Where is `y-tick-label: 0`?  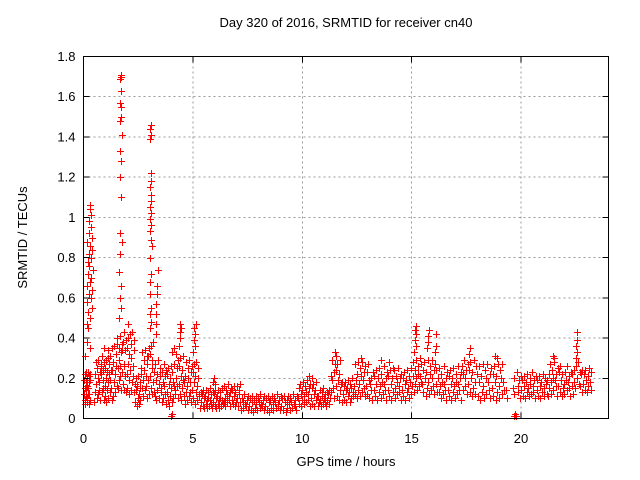
y-tick-label: 0 is located at coordinates (71, 418).